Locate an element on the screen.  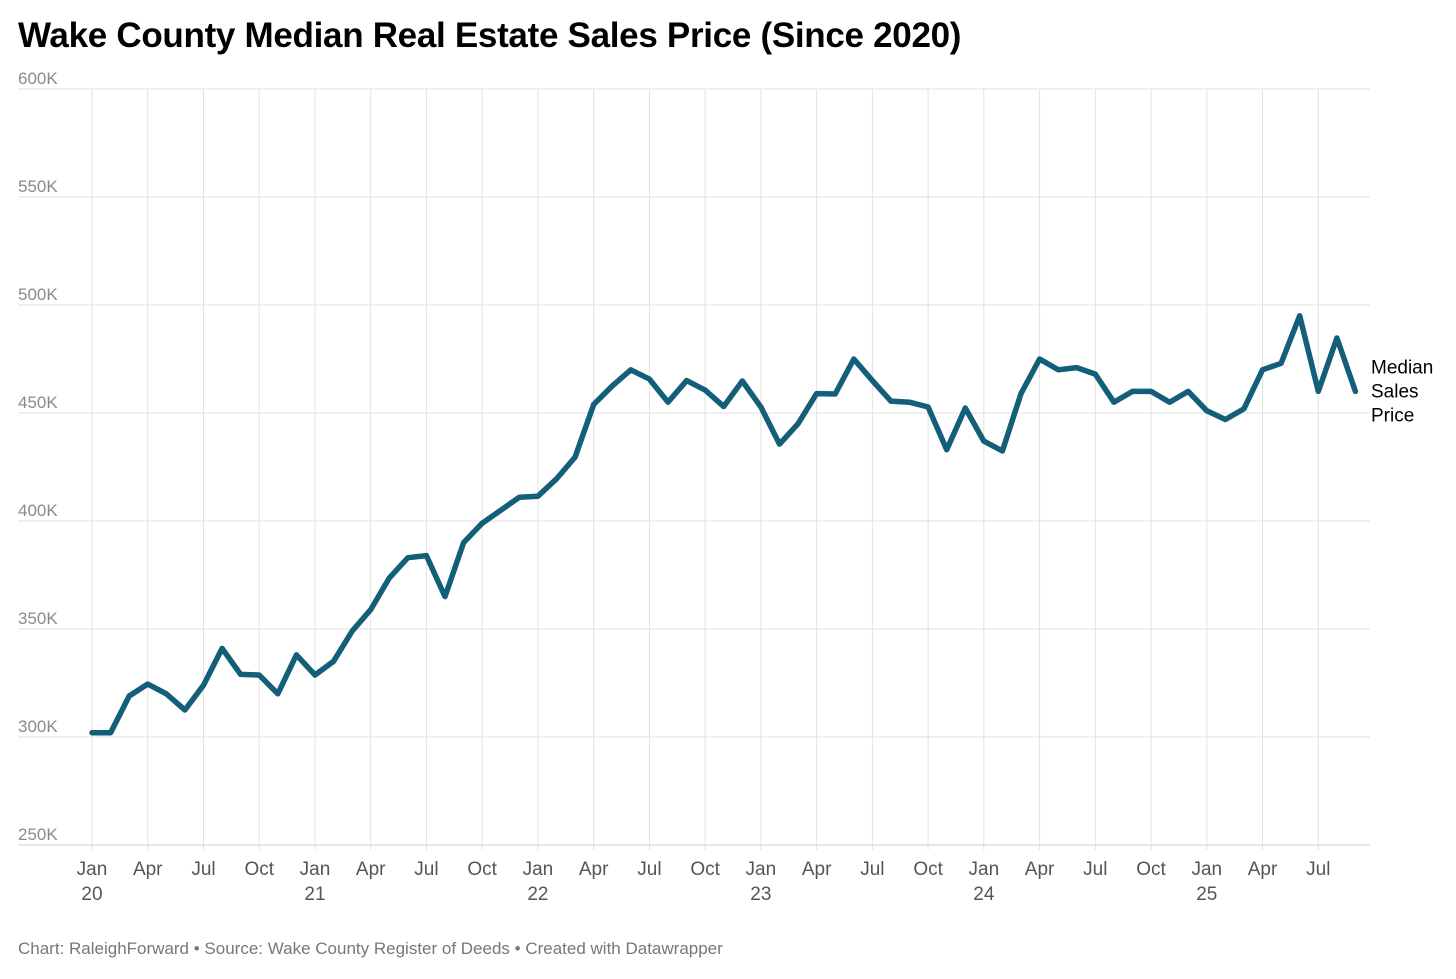
y-tick-label: 500K is located at coordinates (38, 294).